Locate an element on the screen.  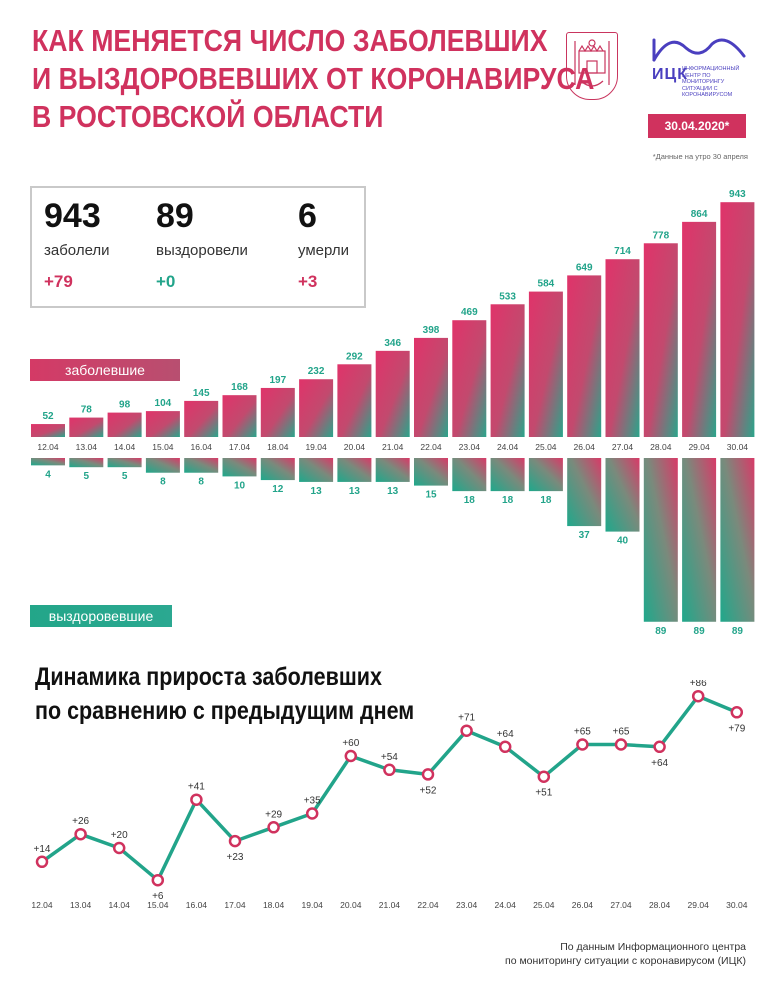
stat-deaths-label: умерли is located at coordinates (323, 250).